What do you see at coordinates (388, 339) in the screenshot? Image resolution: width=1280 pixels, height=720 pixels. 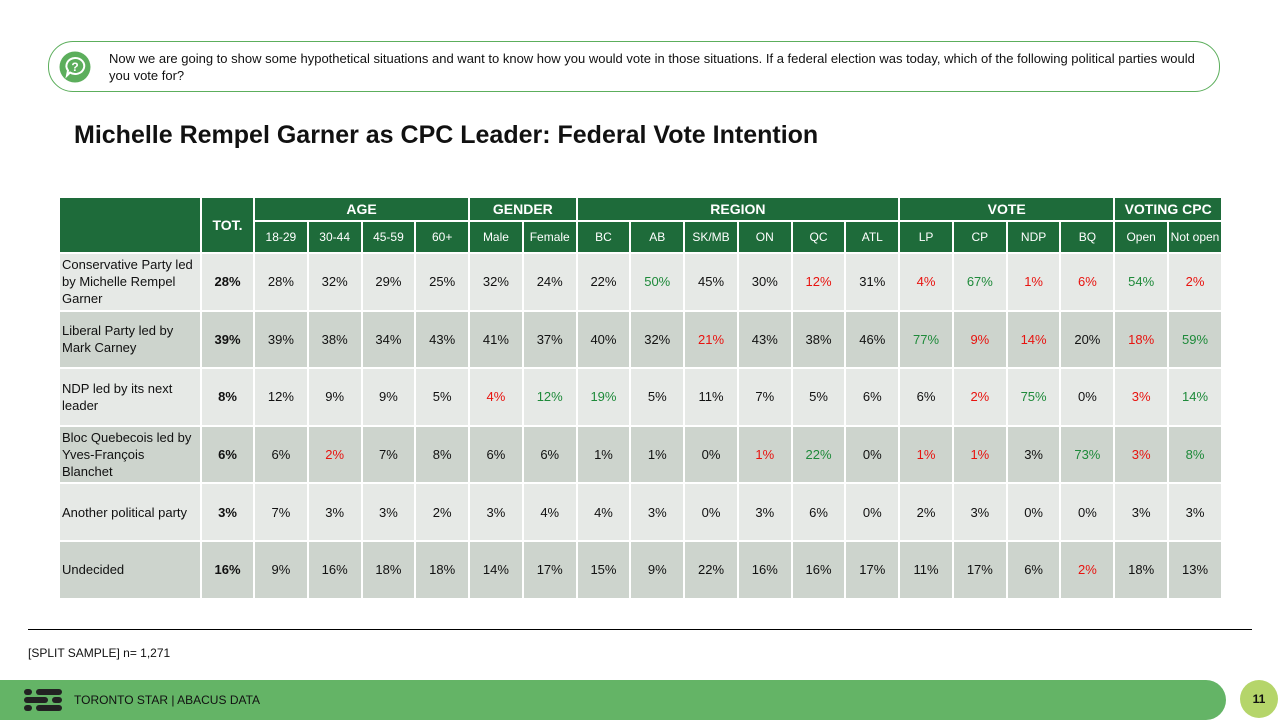 I see `value-cell: 34%` at bounding box center [388, 339].